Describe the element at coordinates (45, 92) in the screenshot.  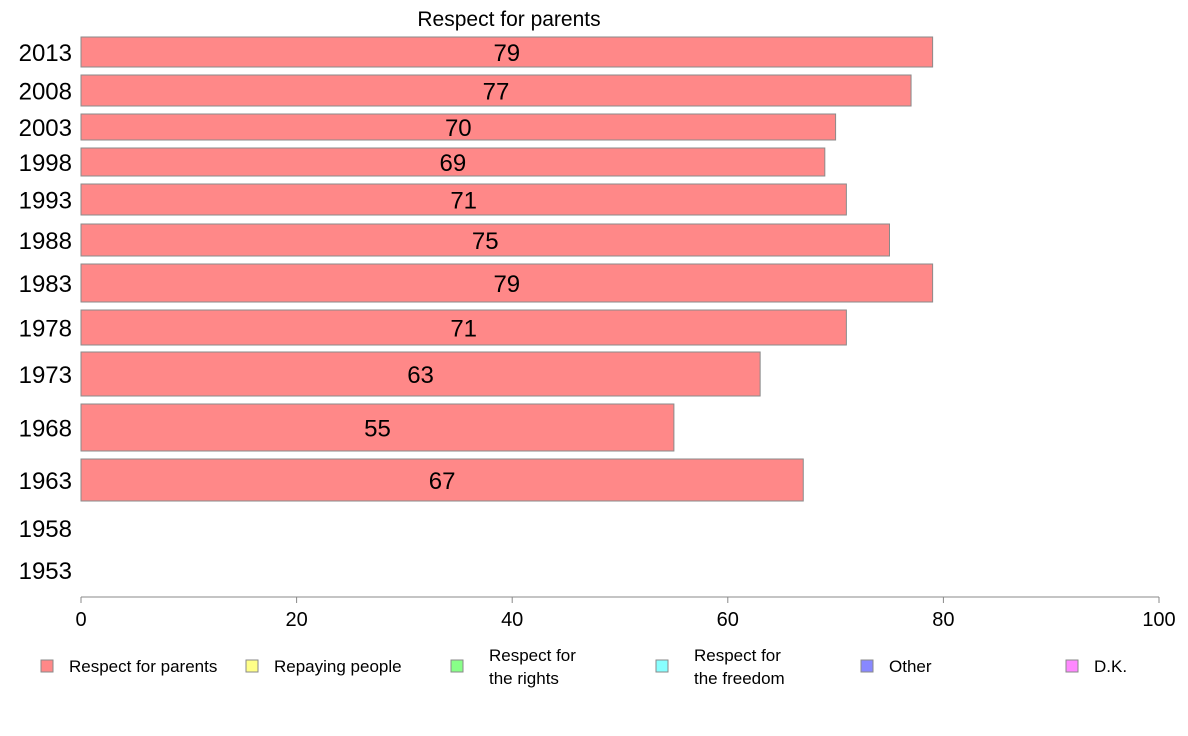
I see `category-label: 2008` at that location.